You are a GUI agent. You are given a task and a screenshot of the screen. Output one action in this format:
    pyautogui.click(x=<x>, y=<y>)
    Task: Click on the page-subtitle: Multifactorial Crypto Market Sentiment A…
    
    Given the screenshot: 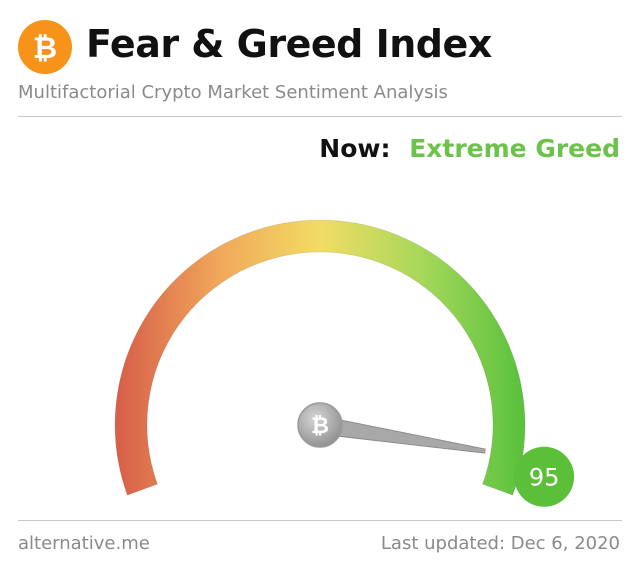 What is the action you would take?
    pyautogui.click(x=233, y=92)
    